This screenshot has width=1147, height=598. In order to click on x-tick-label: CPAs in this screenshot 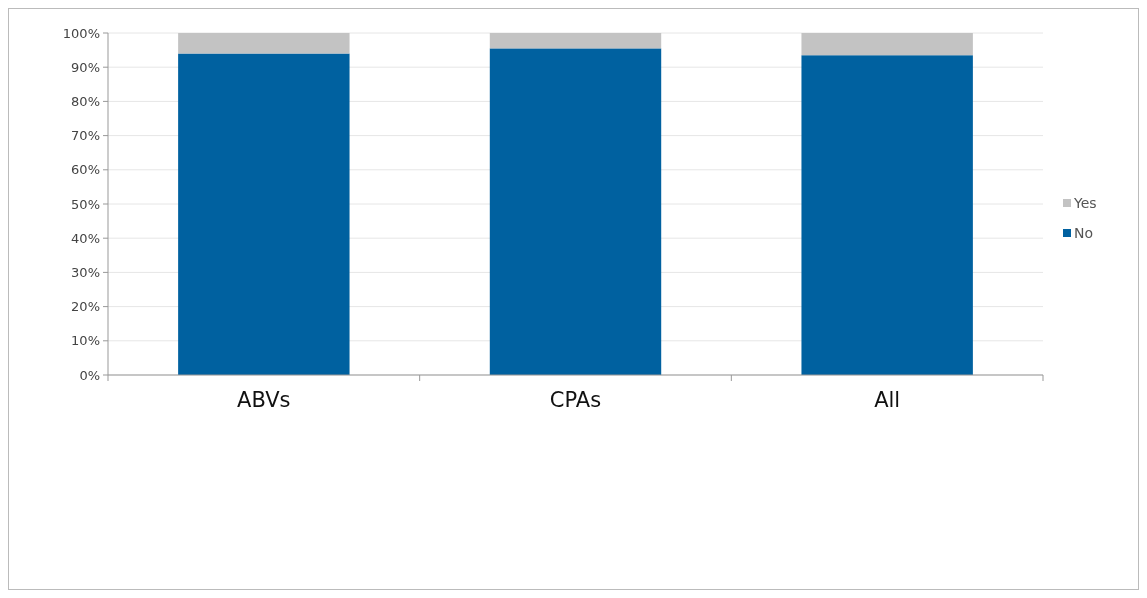, I will do `click(575, 400)`.